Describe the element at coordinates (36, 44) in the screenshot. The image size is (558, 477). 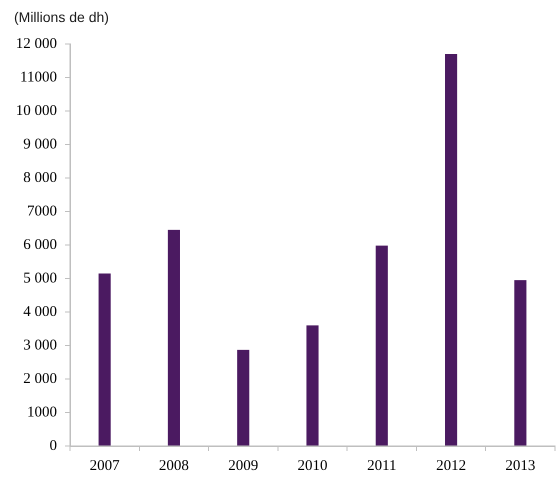
I see `y-tick-label: 12 000` at that location.